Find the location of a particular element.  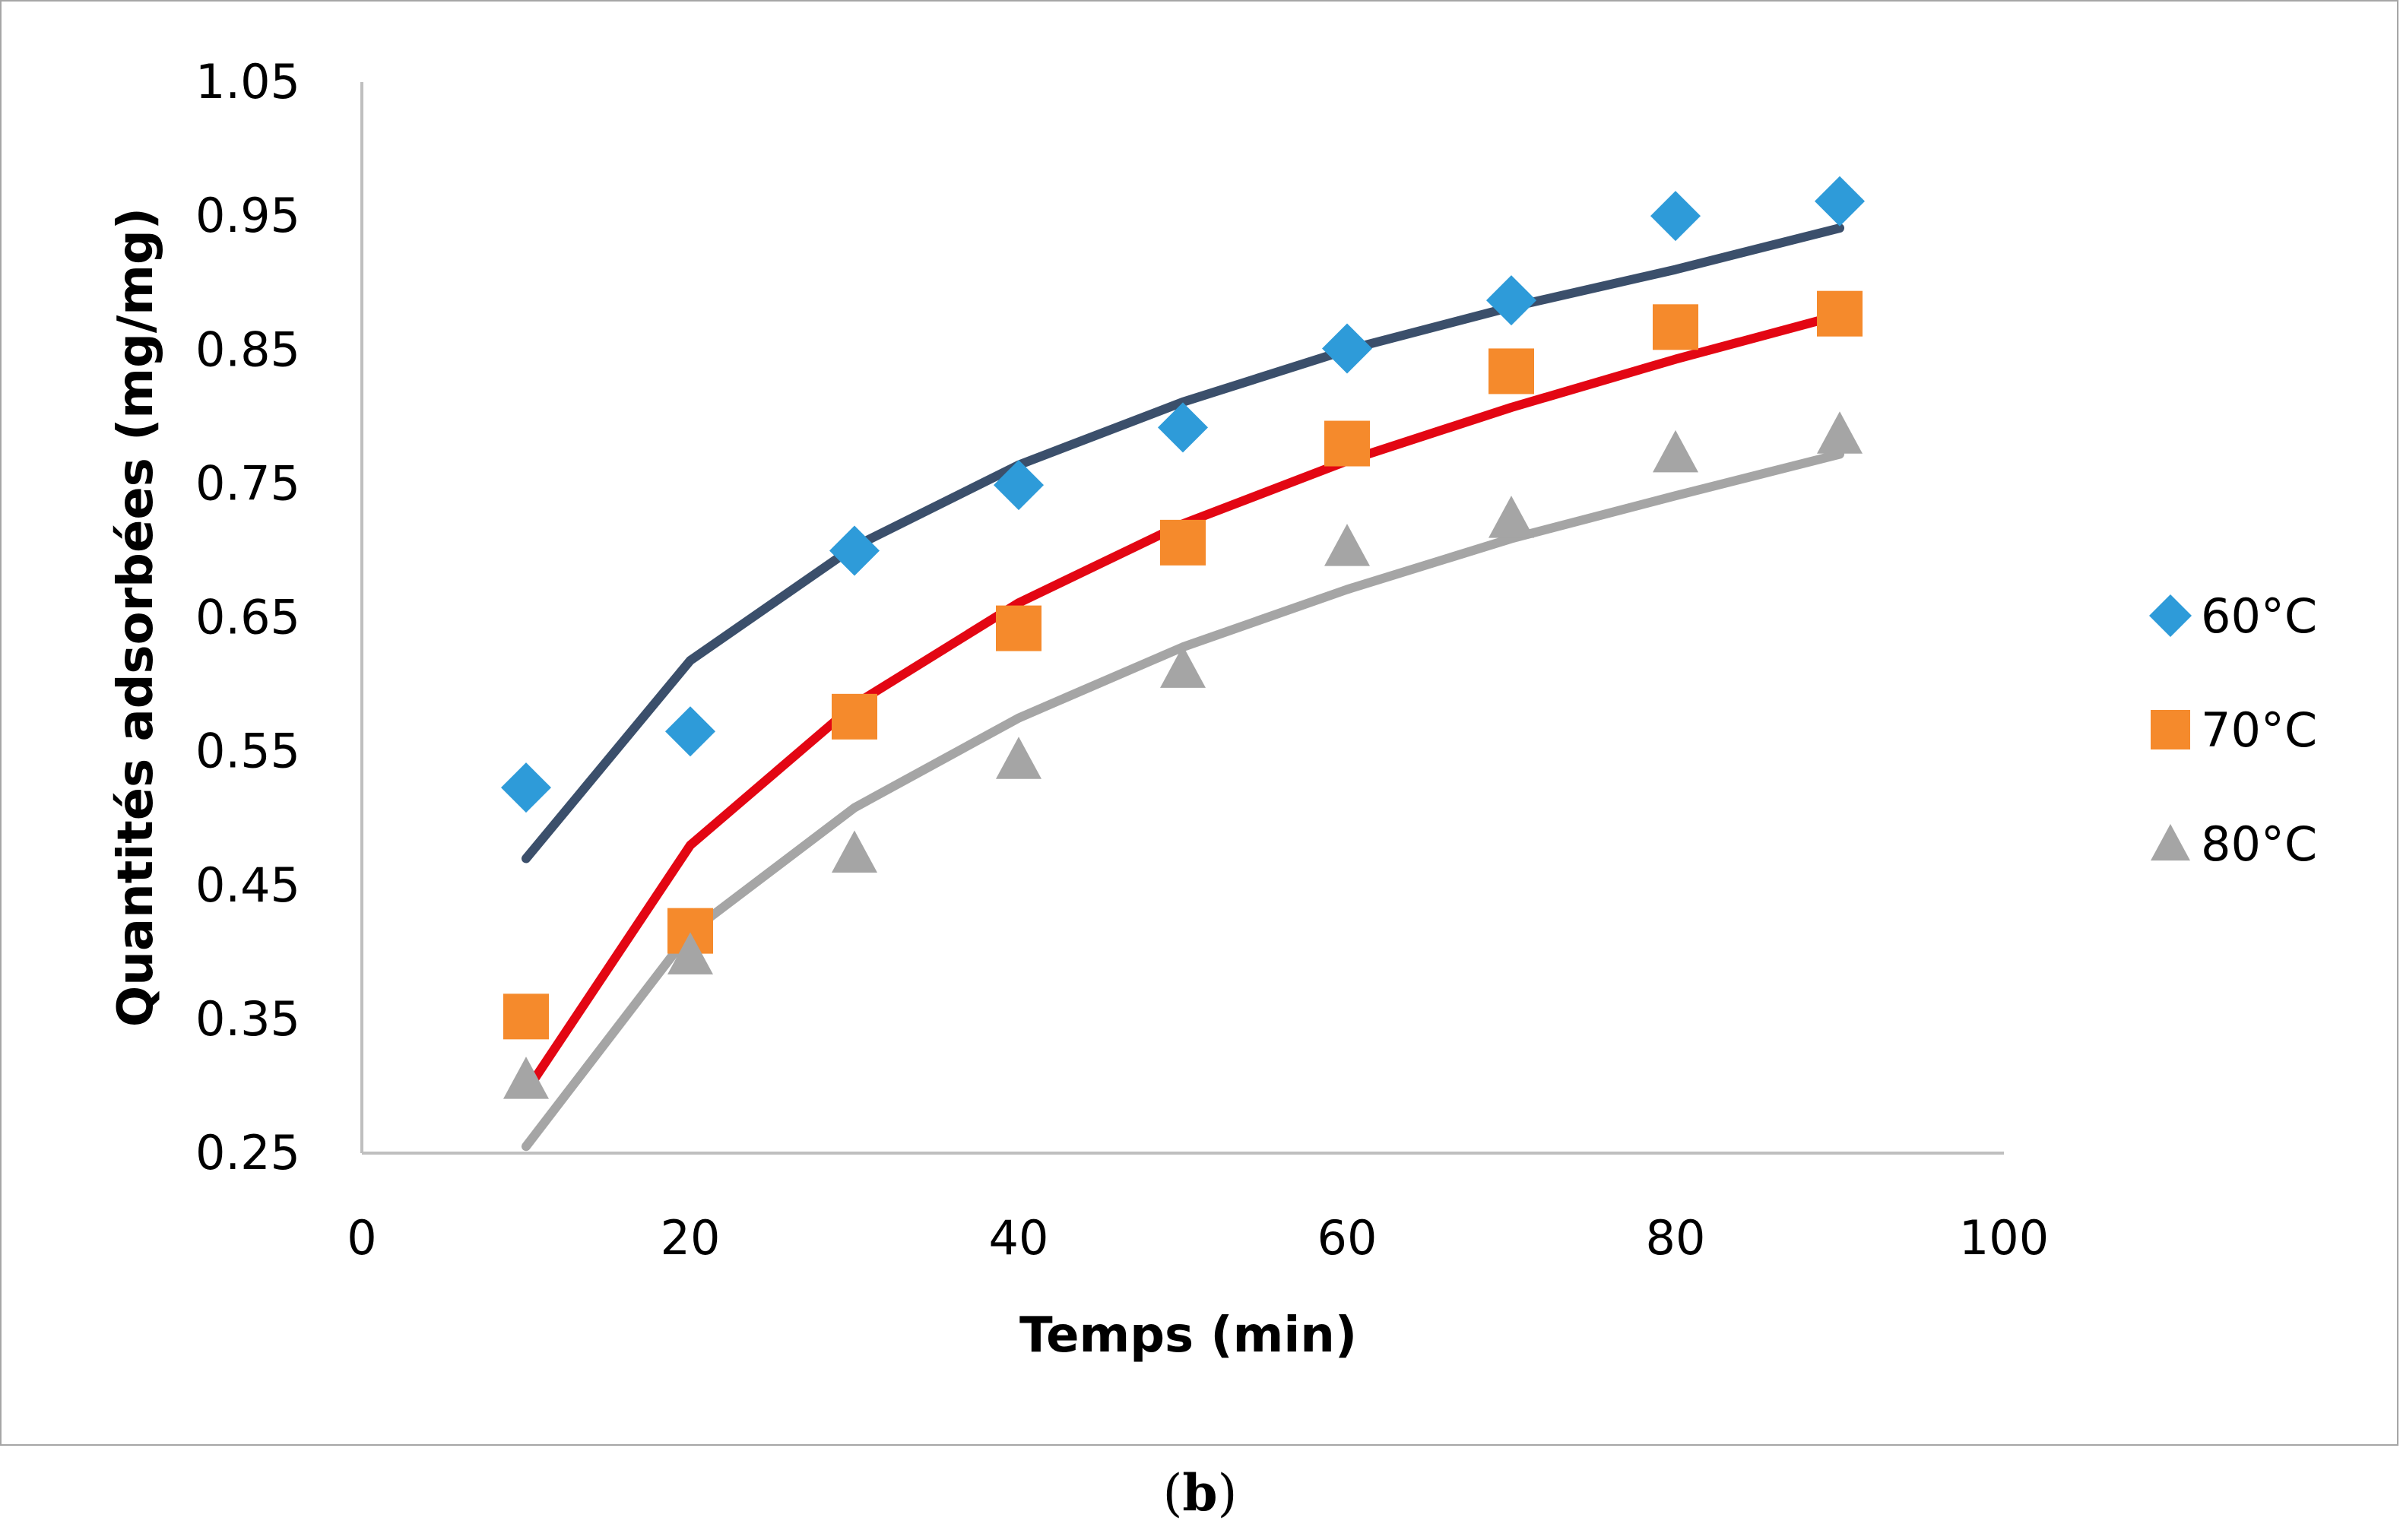

x-tick-label: 20 is located at coordinates (691, 1238).